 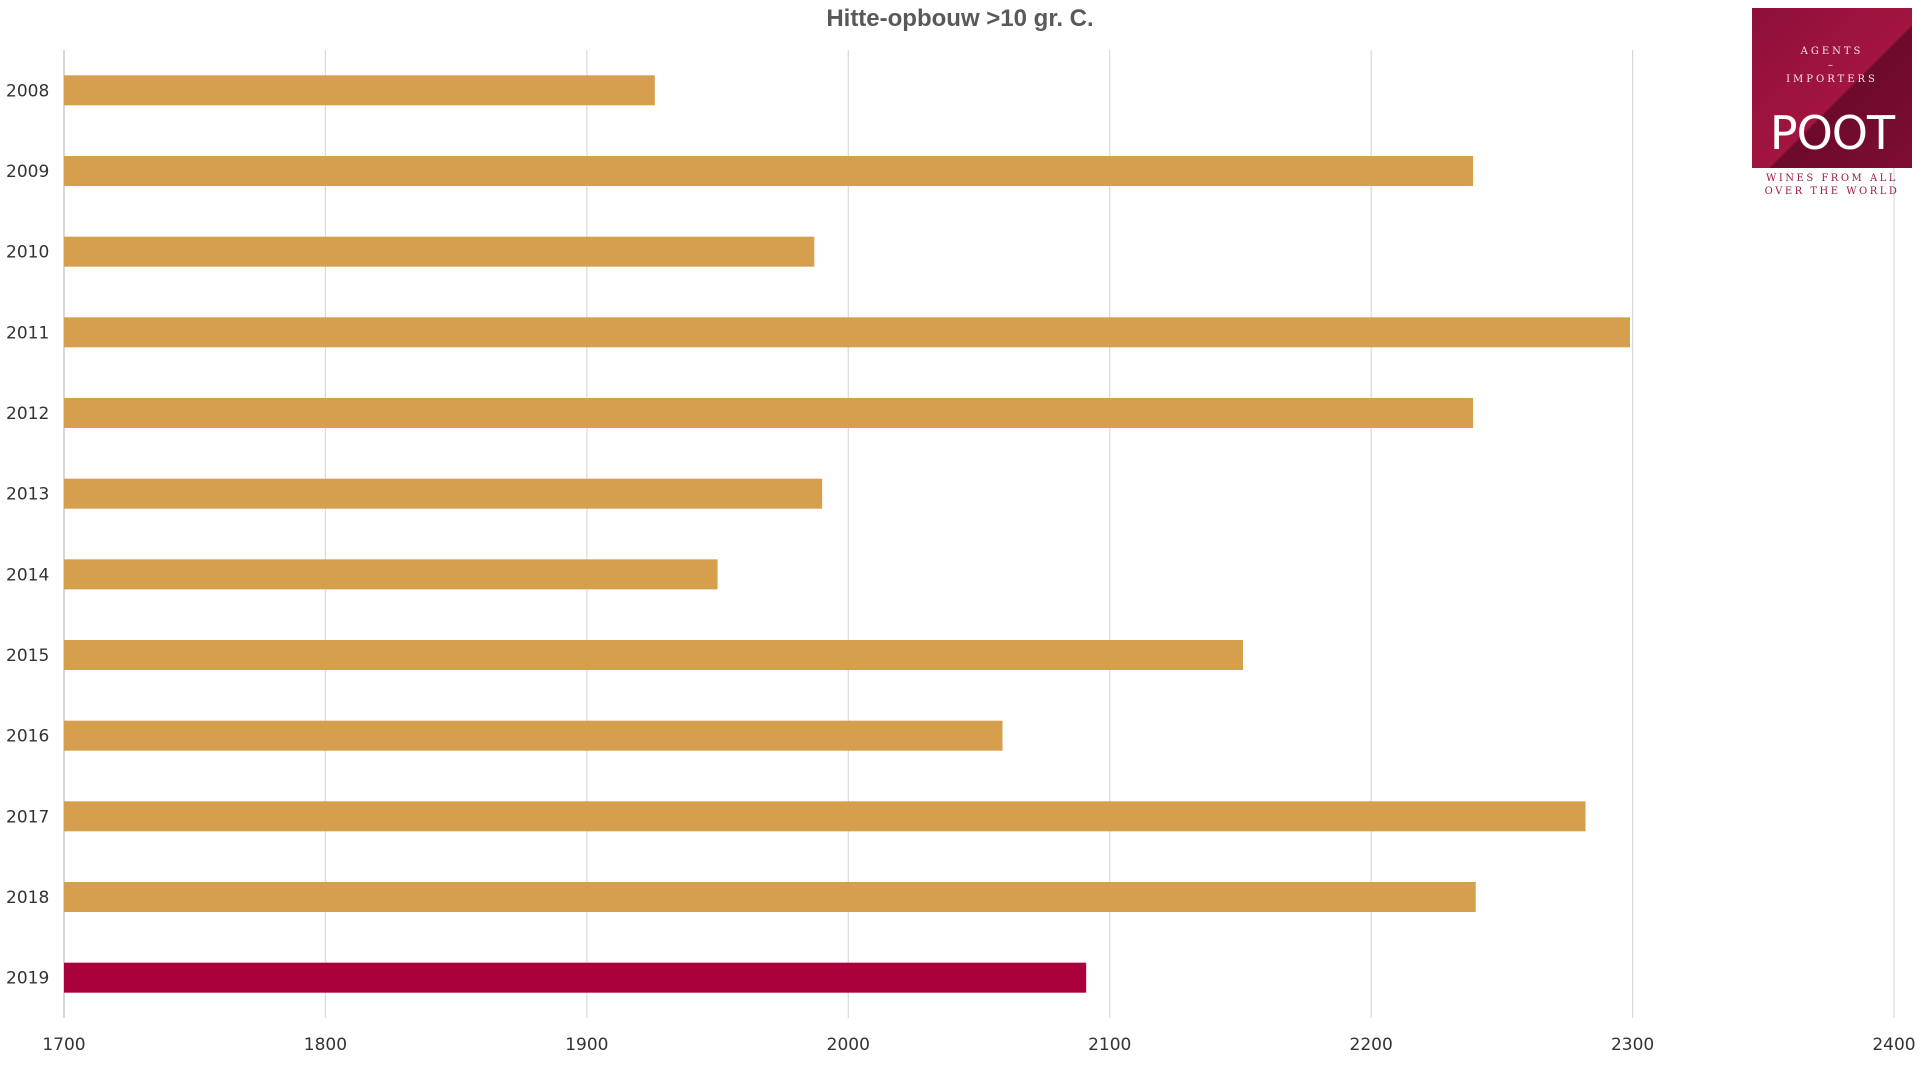 I want to click on bar-2008, so click(x=359, y=90).